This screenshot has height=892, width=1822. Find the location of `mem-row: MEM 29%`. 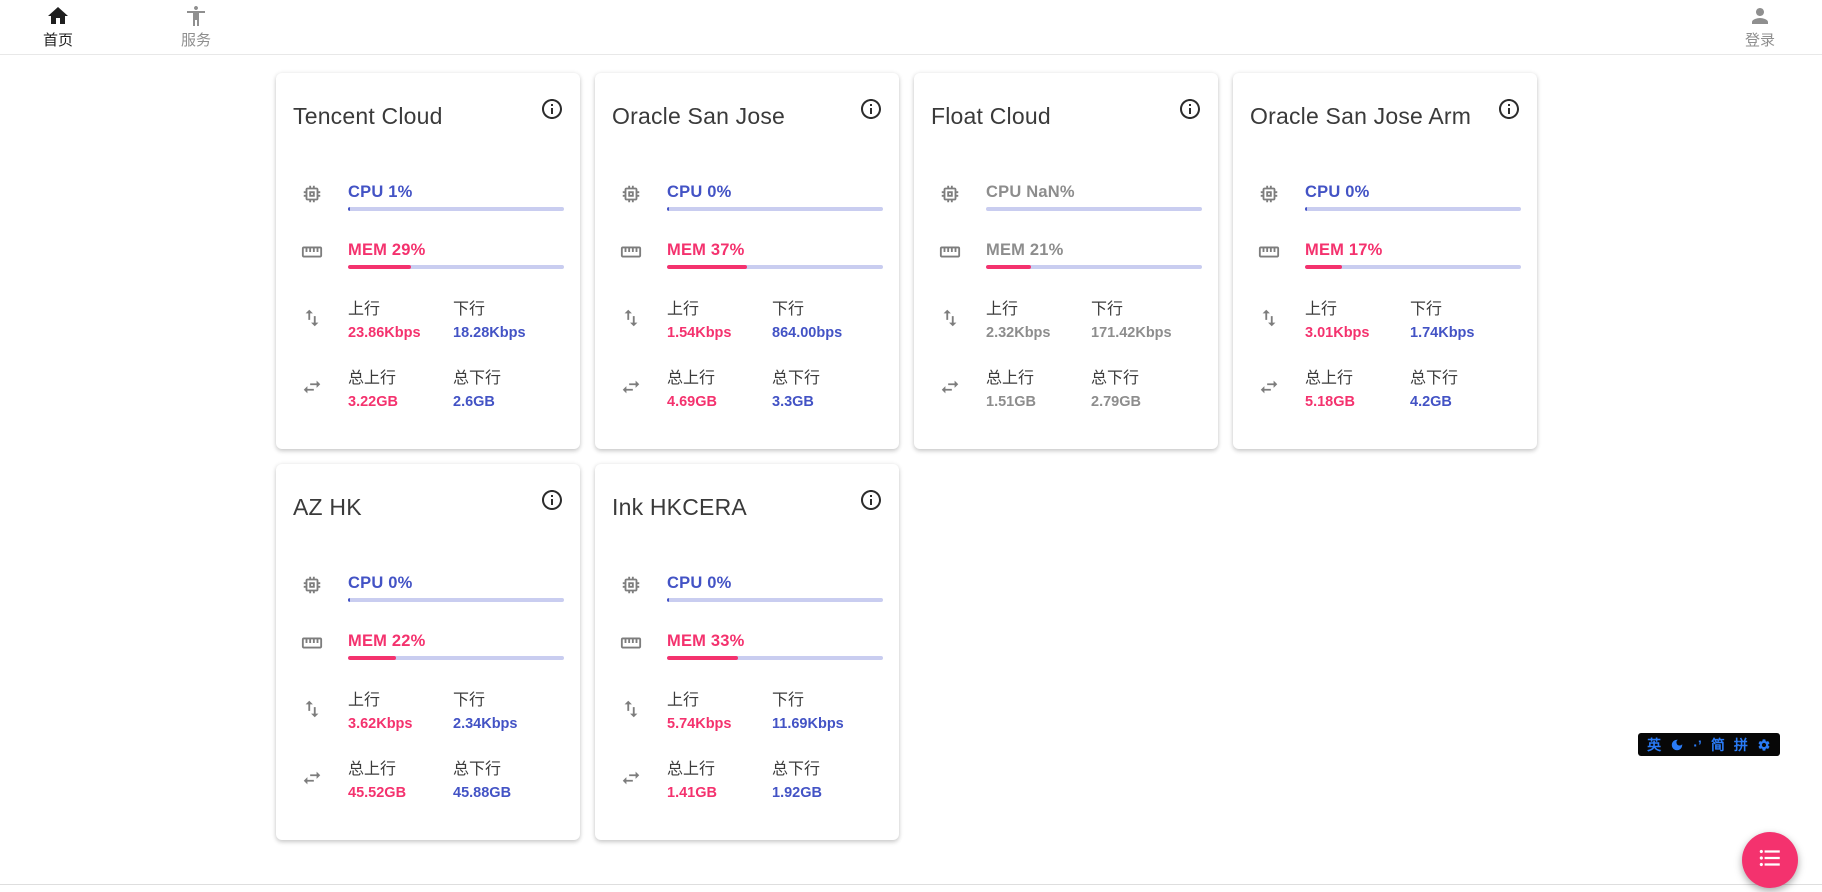

mem-row: MEM 29% is located at coordinates (428, 255).